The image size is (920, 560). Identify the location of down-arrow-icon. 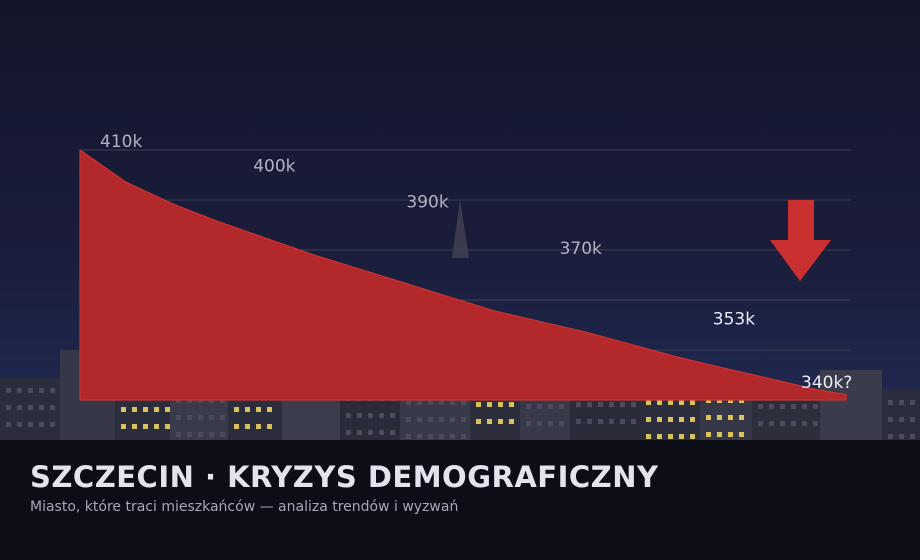
(800, 240).